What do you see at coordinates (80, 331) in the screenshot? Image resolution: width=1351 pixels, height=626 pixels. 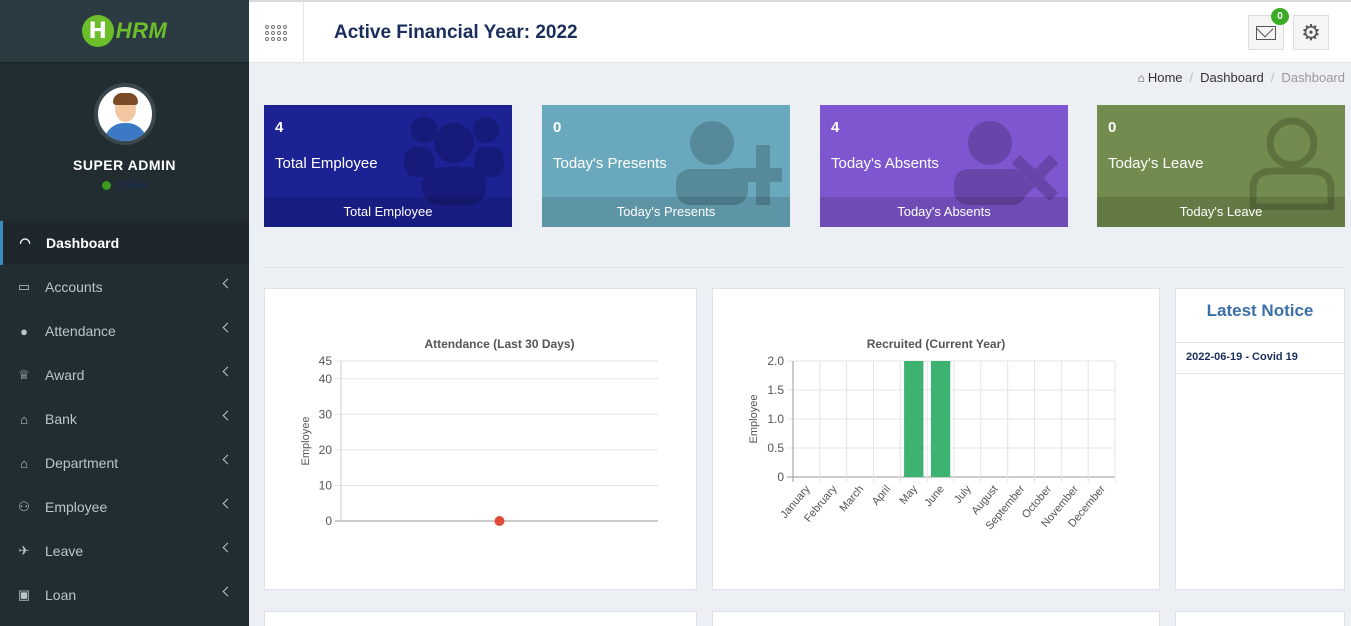 I see `sidebar-item-label: Attendance` at bounding box center [80, 331].